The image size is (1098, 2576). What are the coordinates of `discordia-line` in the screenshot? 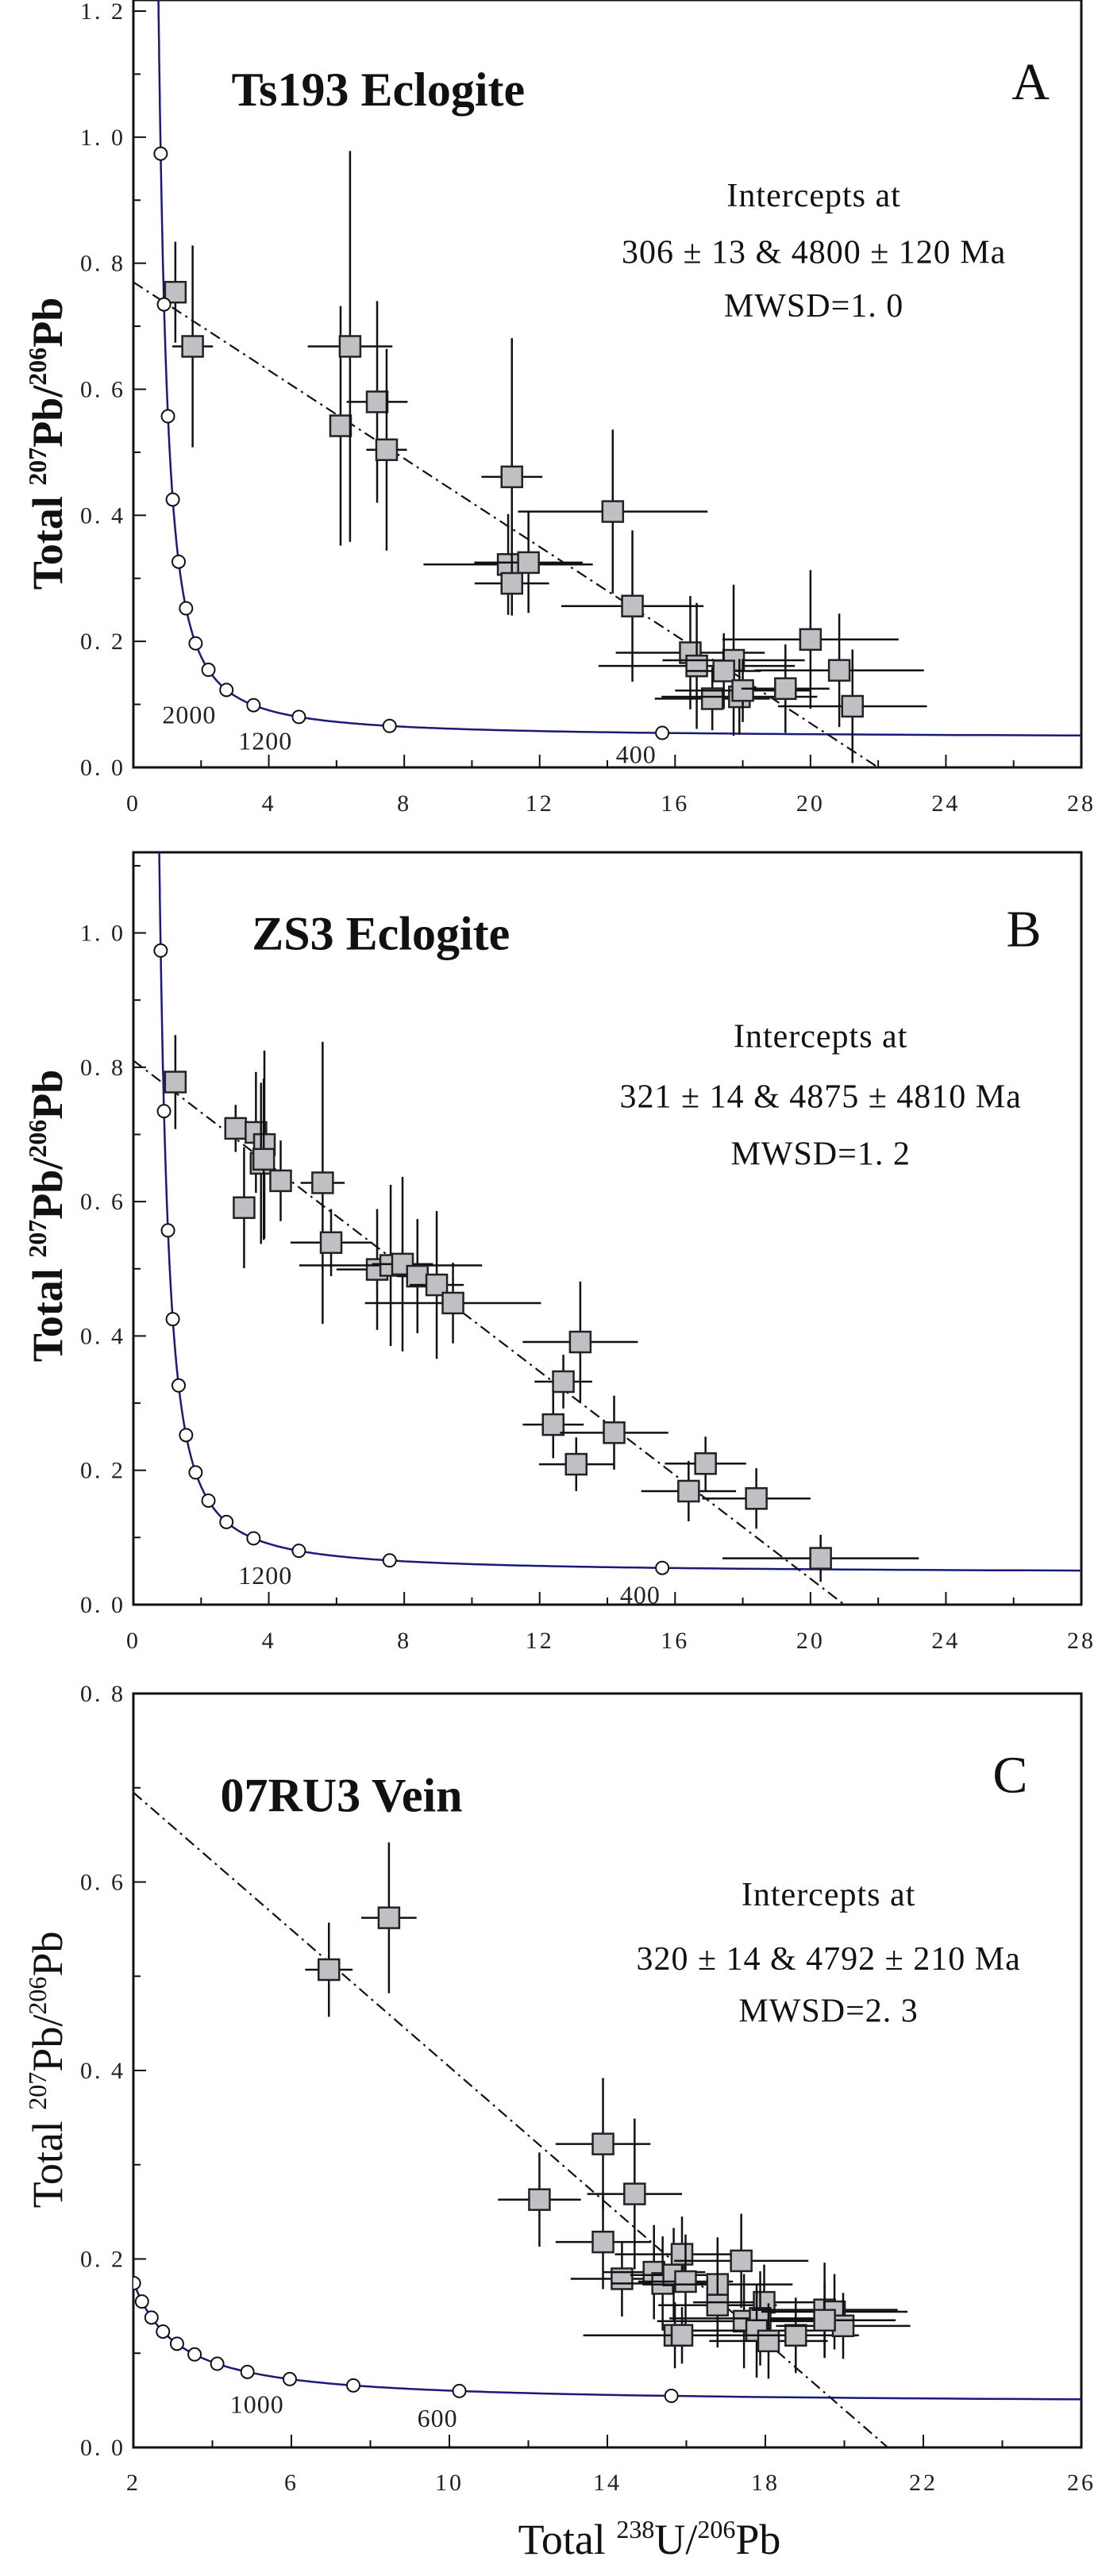 It's located at (489, 1332).